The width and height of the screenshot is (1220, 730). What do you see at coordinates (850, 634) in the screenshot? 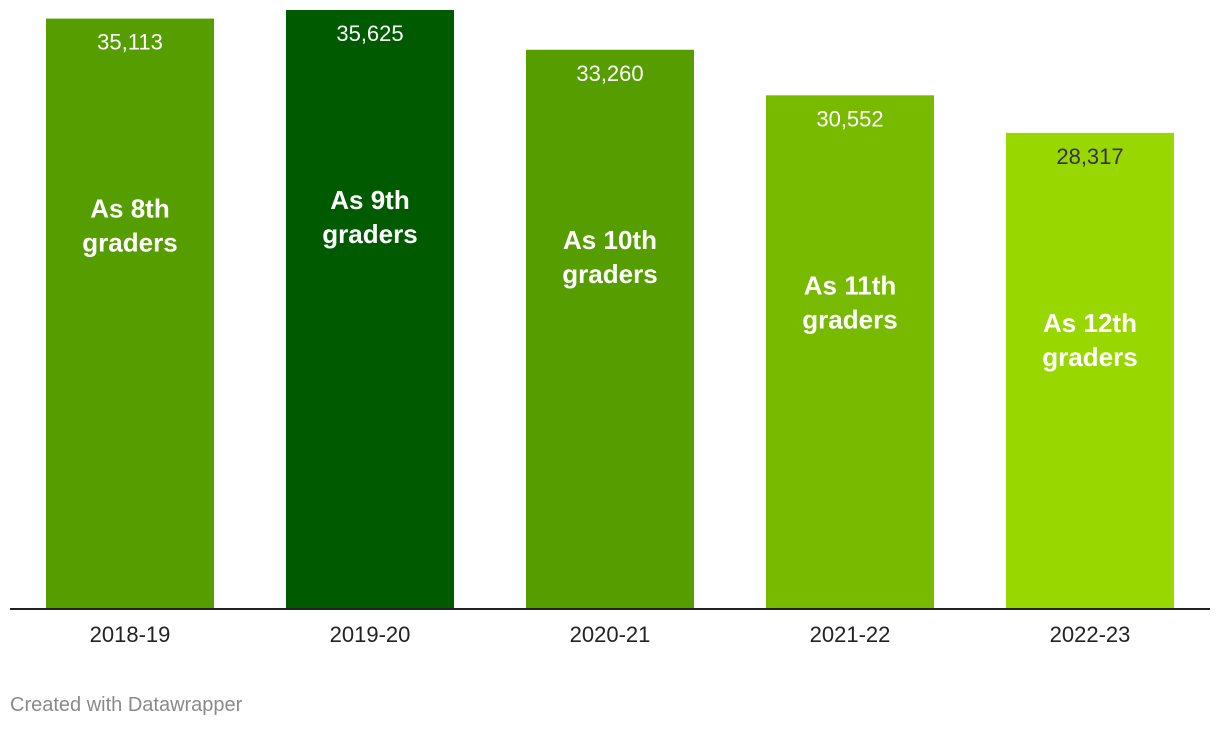
I see `x-tick-label: 2021-22` at bounding box center [850, 634].